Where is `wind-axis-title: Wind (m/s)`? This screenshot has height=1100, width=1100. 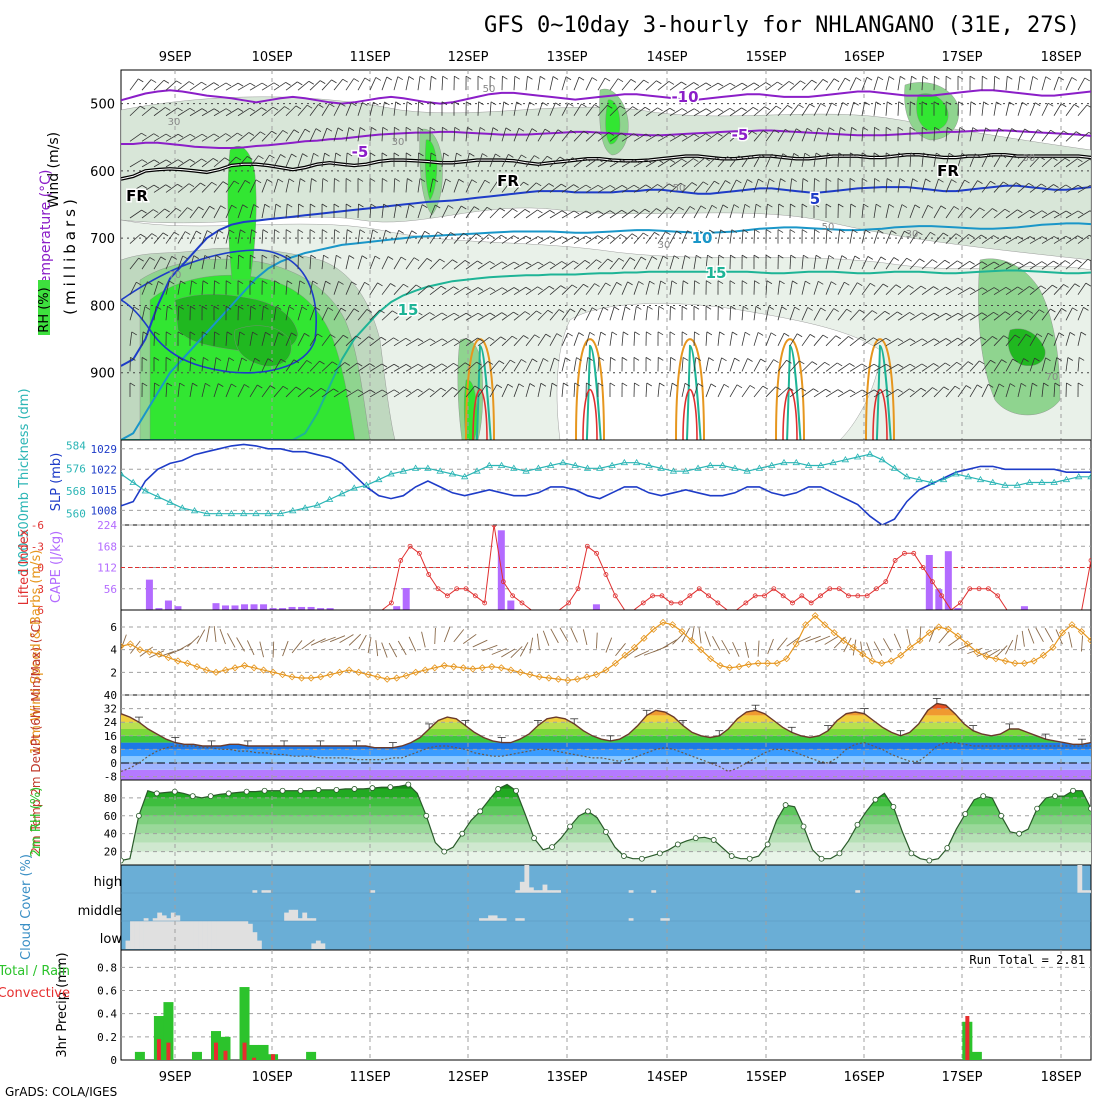
wind-axis-title: Wind (m/s) is located at coordinates (54, 170).